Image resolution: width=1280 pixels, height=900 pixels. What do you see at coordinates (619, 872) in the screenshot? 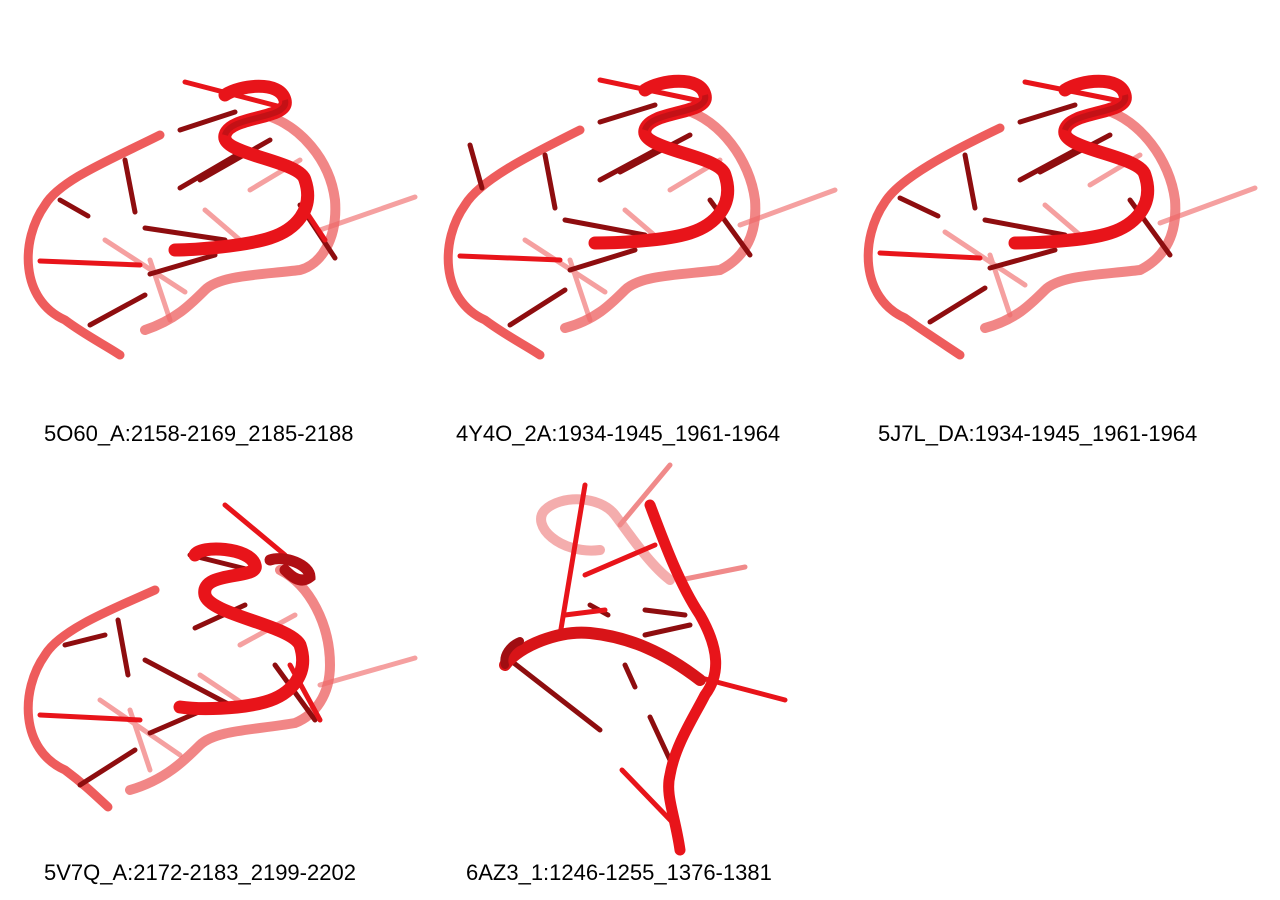
I see `structure-label-5: 6AZ3_1:1246-1255_1376-1381` at bounding box center [619, 872].